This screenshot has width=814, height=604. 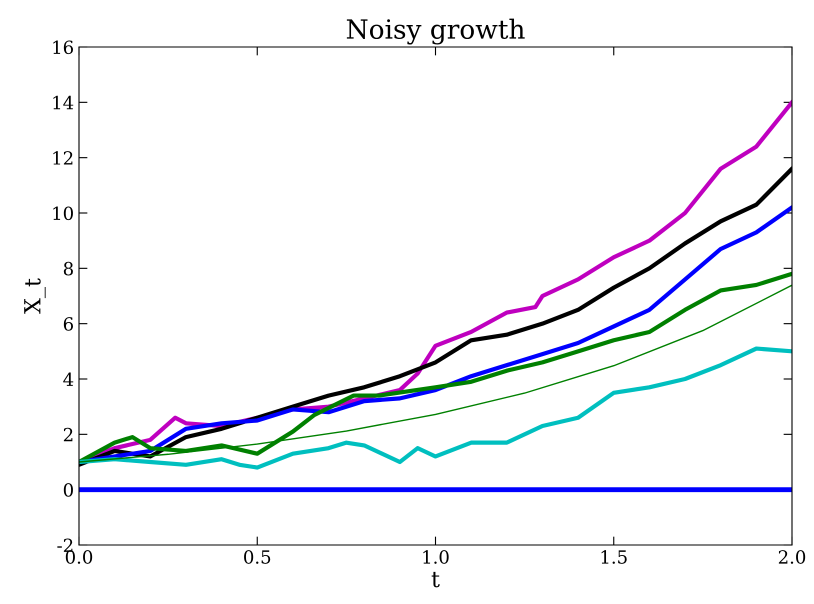 I want to click on y-tick-label: 6, so click(x=68, y=324).